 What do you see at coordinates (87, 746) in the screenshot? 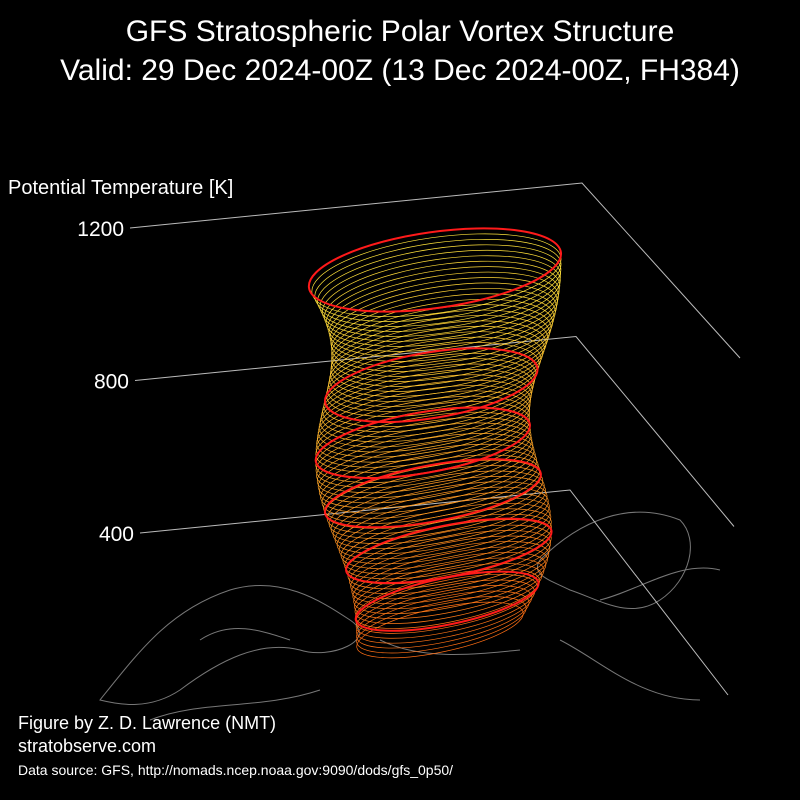
I see `website: stratobserve.com` at bounding box center [87, 746].